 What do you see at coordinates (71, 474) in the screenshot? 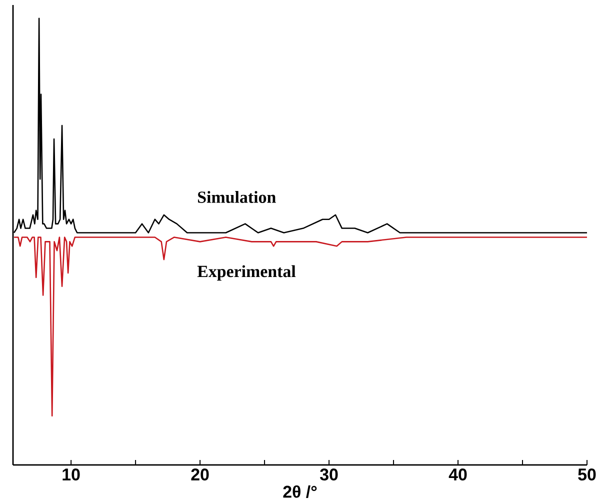
I see `x-tick-label: 10` at bounding box center [71, 474].